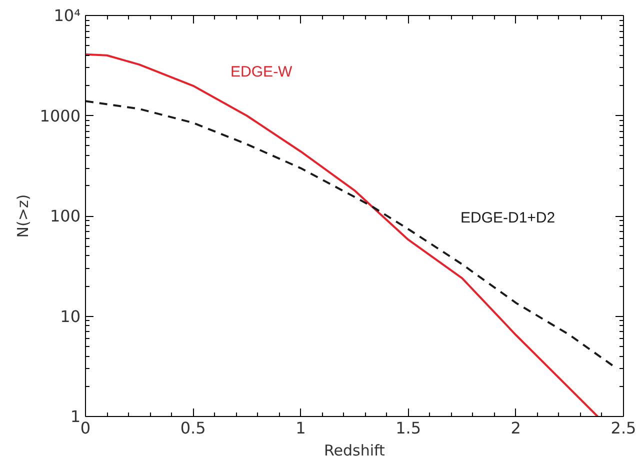 The height and width of the screenshot is (471, 643). I want to click on text: EDGE-D1+D2, so click(508, 217).